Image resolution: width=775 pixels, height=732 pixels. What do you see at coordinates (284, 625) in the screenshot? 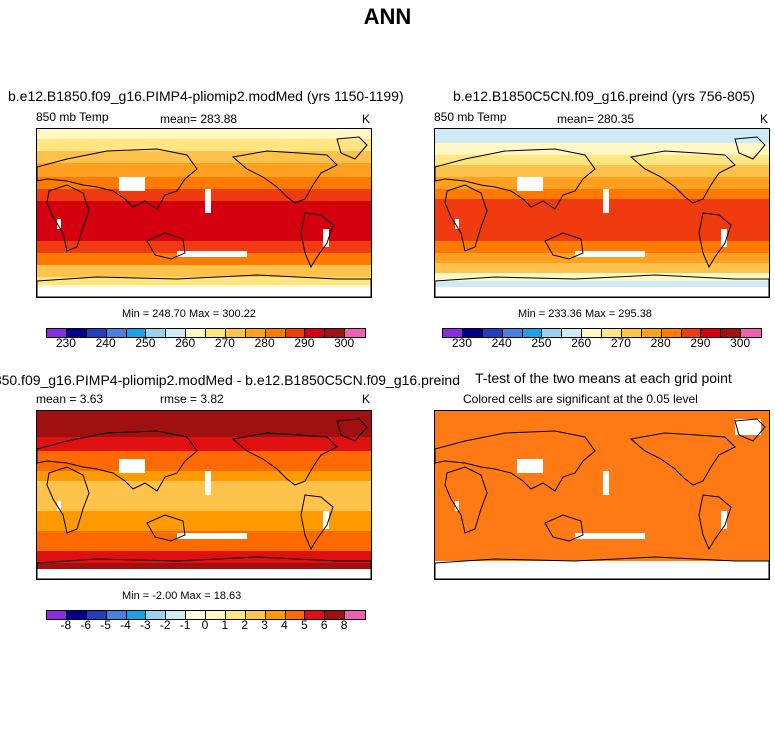
I see `colorbar-tick-label: 4` at bounding box center [284, 625].